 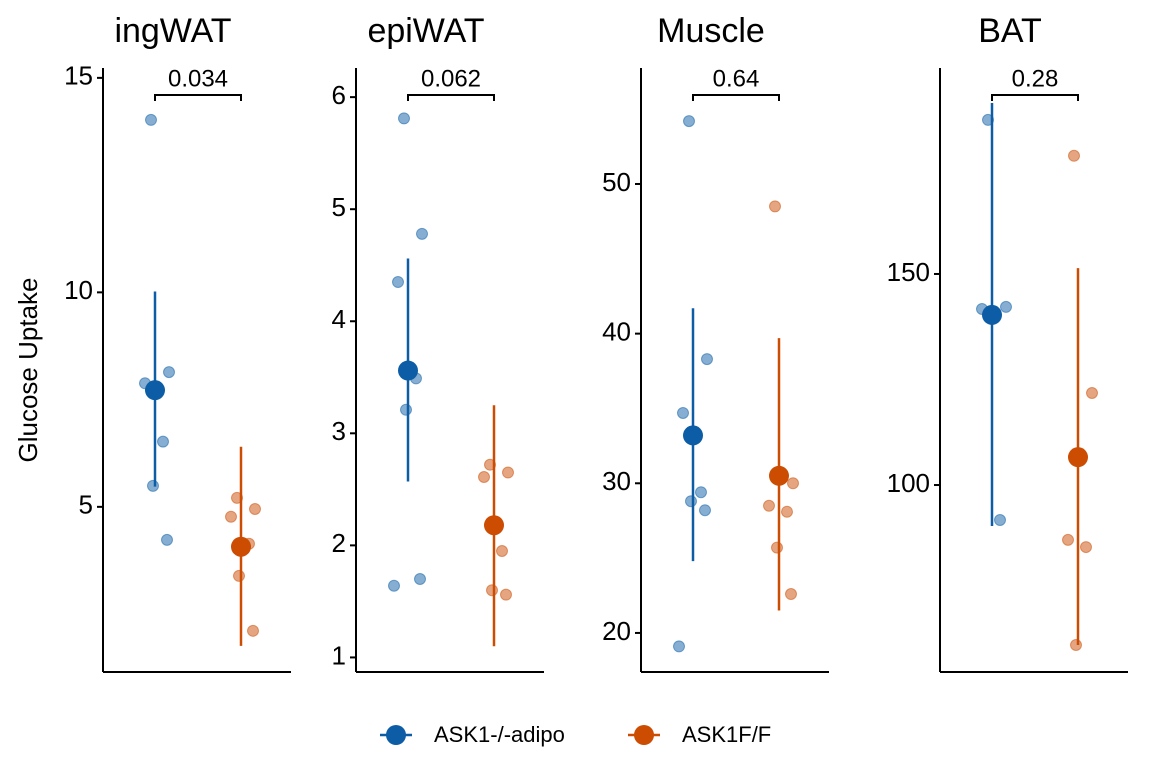 I want to click on panel-title: Muscle, so click(x=711, y=31).